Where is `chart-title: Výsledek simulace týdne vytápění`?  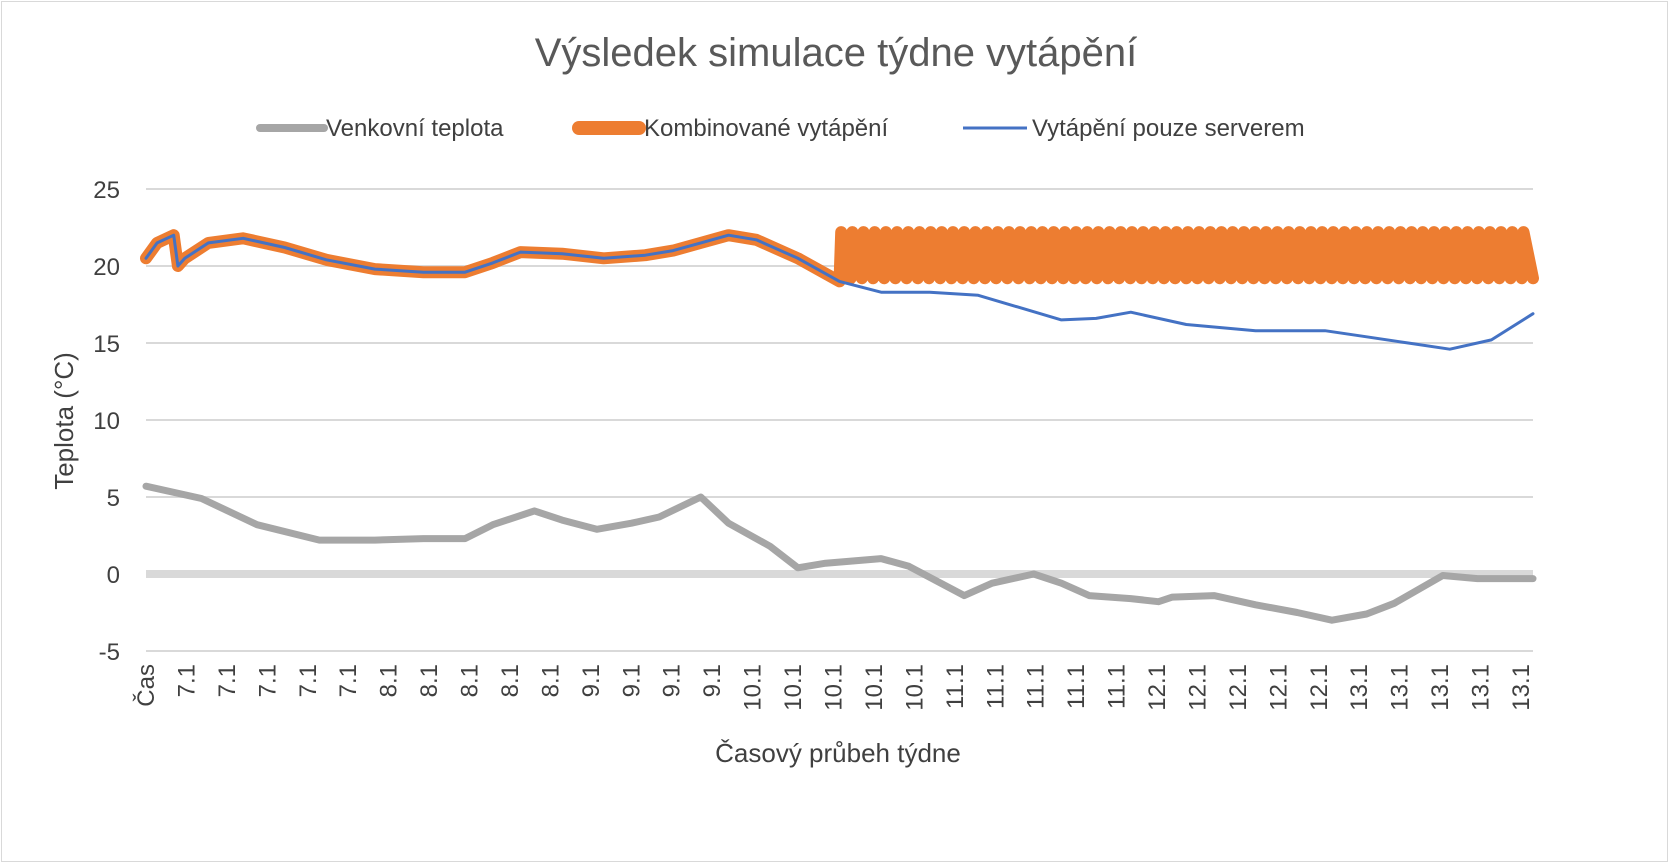 chart-title: Výsledek simulace týdne vytápění is located at coordinates (836, 53).